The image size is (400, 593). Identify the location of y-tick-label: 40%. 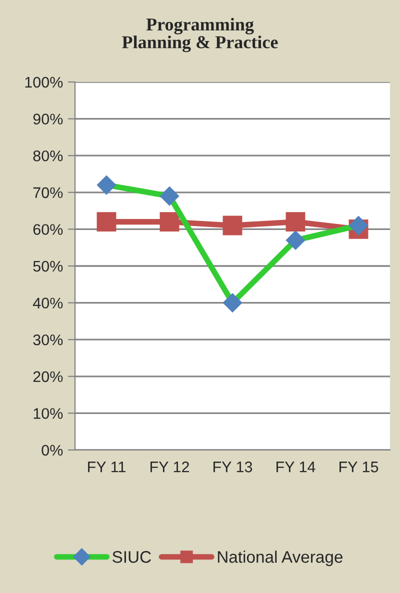
(47, 303).